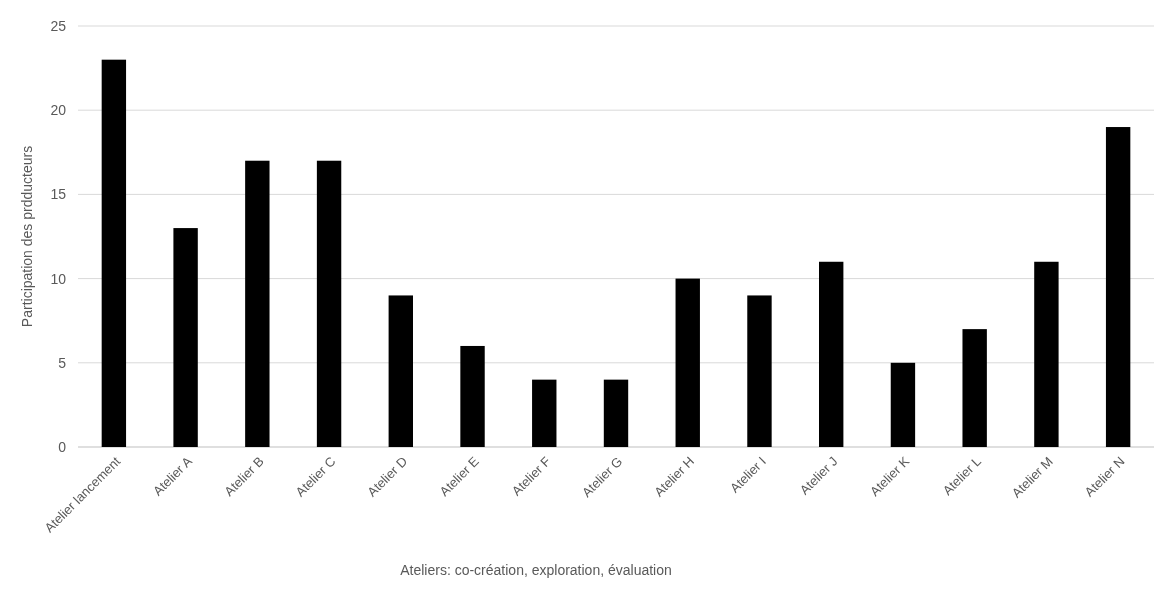 The image size is (1176, 593). Describe the element at coordinates (27, 236) in the screenshot. I see `y-axis-title: Participation des prdducteurs` at that location.